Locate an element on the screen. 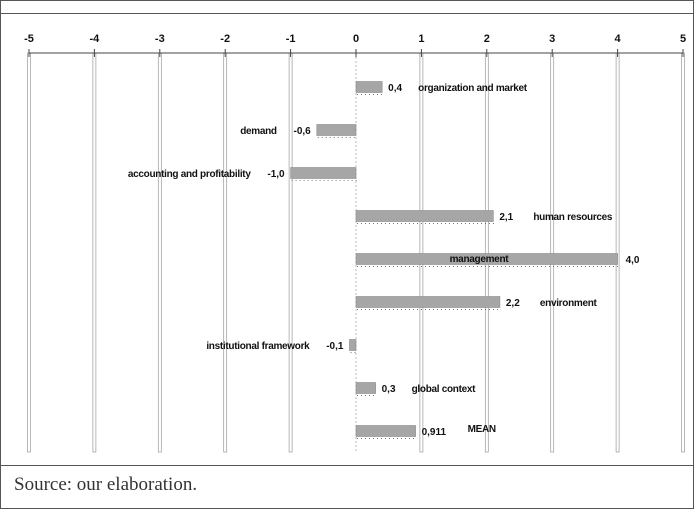 The height and width of the screenshot is (509, 694). value-label: -0,1 is located at coordinates (335, 346).